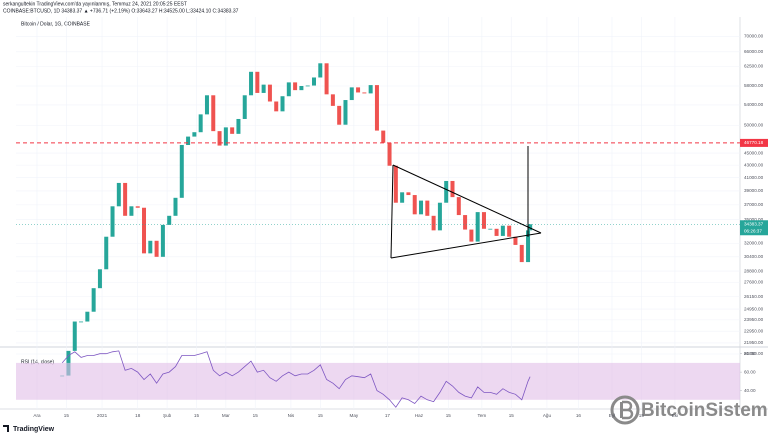 The image size is (768, 435). I want to click on y-tick-label: 43000.00, so click(754, 164).